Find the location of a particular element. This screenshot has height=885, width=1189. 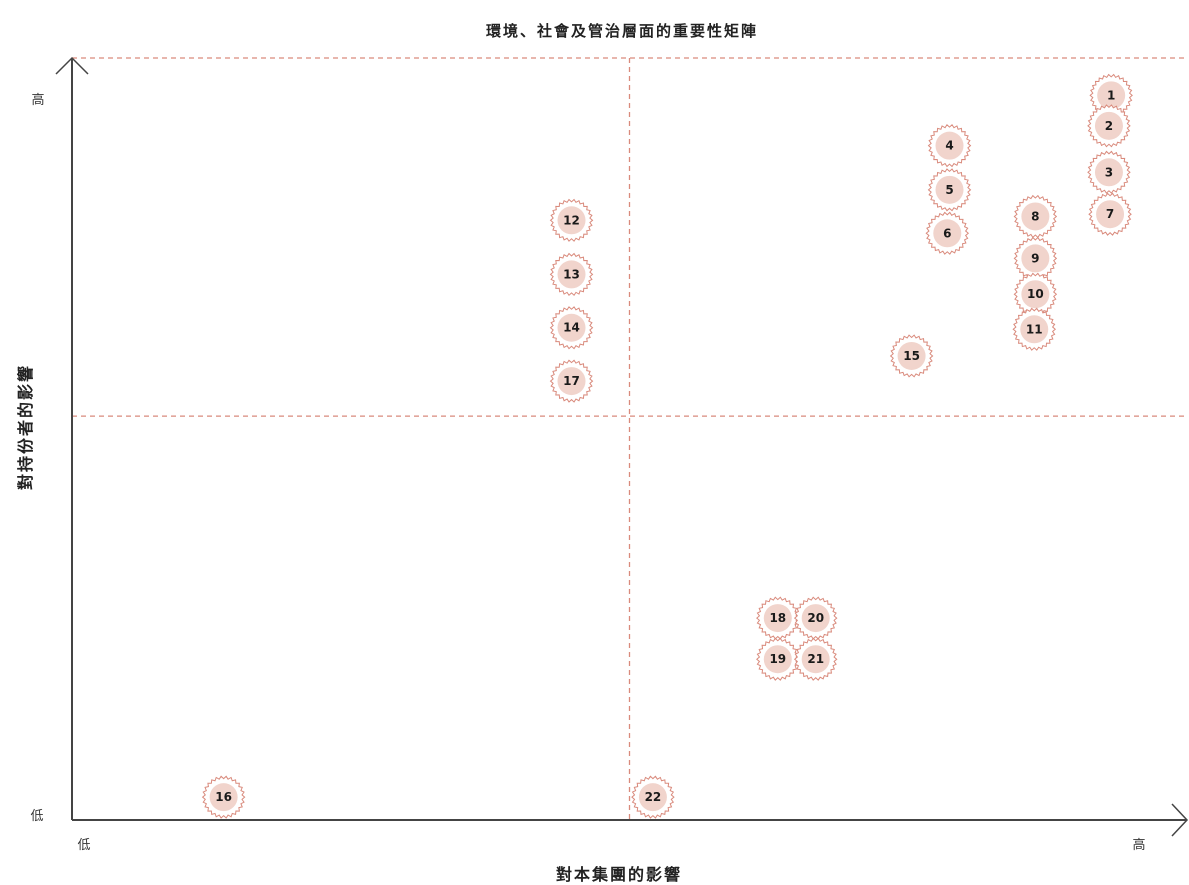

y-axis-arrow-icon is located at coordinates (72, 65).